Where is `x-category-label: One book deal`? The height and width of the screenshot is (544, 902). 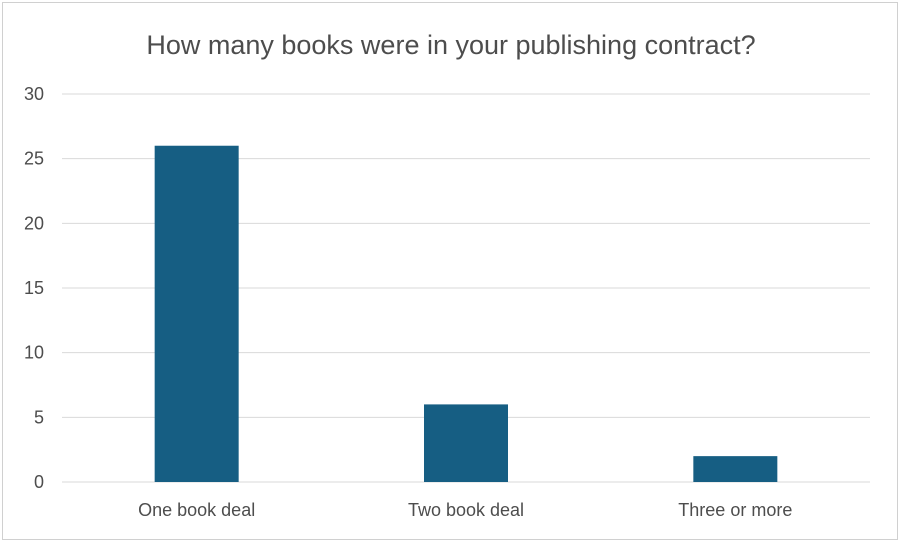
x-category-label: One book deal is located at coordinates (196, 510).